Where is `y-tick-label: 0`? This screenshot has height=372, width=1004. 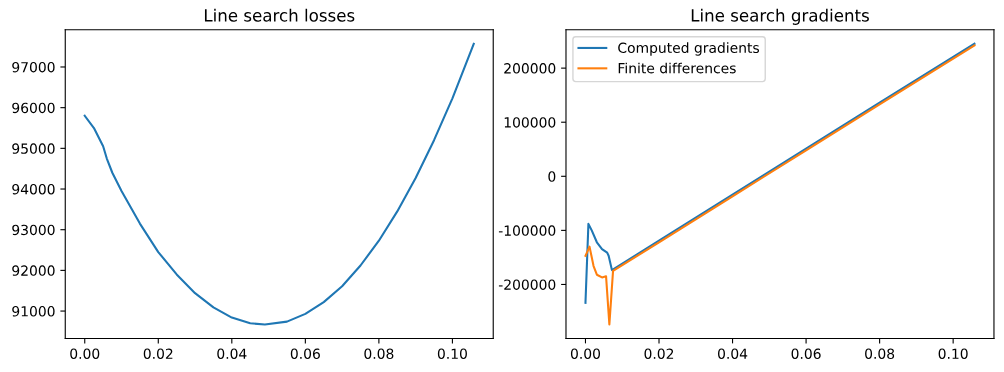 y-tick-label: 0 is located at coordinates (552, 176).